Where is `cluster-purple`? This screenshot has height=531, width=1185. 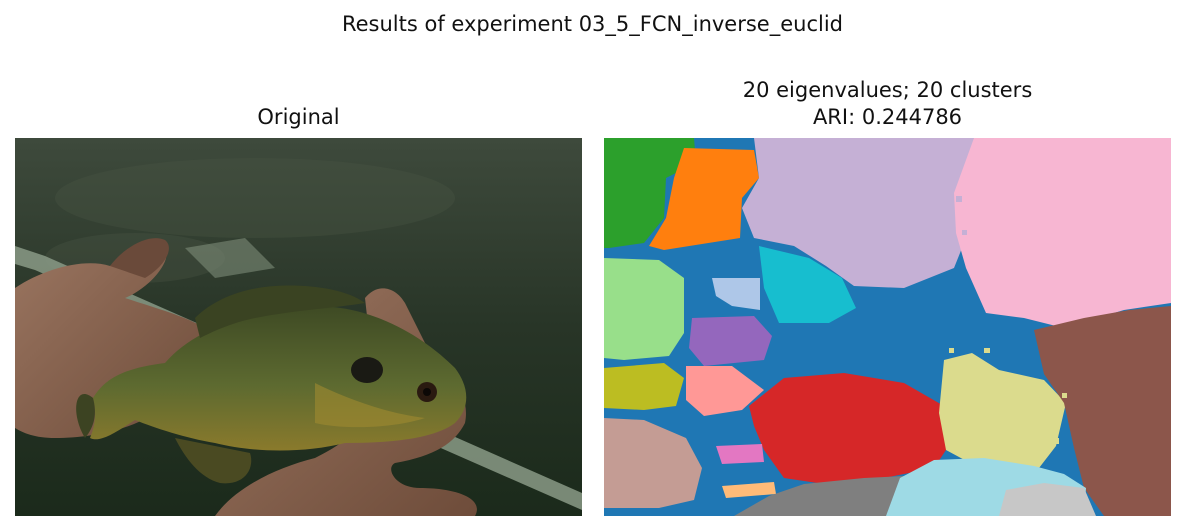
cluster-purple is located at coordinates (730, 341).